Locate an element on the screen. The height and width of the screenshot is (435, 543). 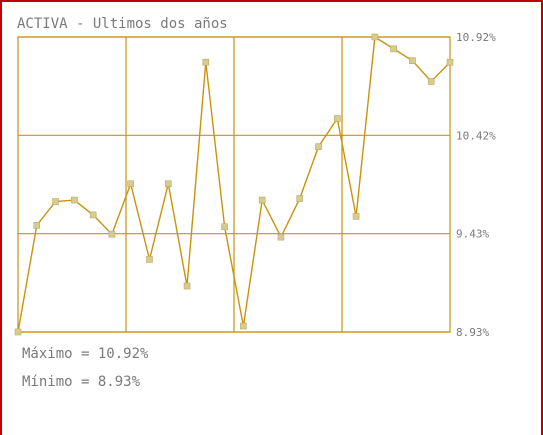
y-tick-label: 9.43% is located at coordinates (472, 234).